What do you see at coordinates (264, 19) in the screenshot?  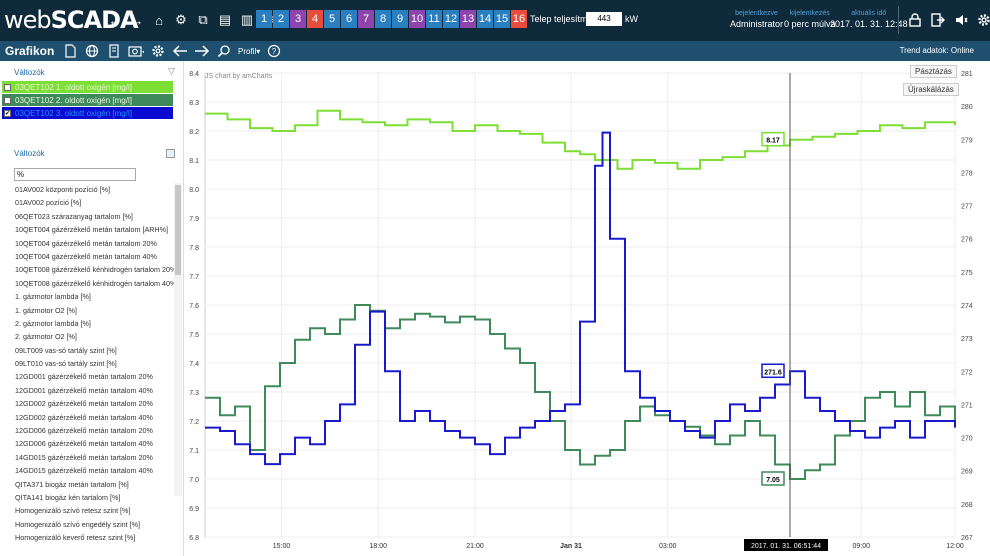 I see `unit-button-1: 1` at bounding box center [264, 19].